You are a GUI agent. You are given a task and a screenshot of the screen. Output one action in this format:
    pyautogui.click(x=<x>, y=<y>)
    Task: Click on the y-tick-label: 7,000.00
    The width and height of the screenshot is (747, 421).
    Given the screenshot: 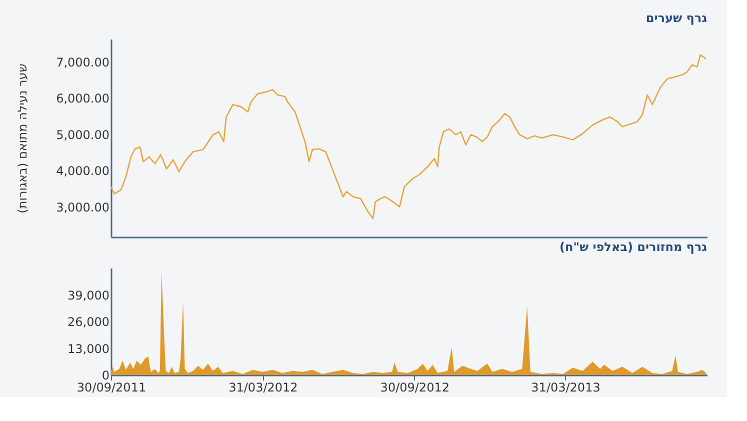 What is the action you would take?
    pyautogui.click(x=83, y=62)
    